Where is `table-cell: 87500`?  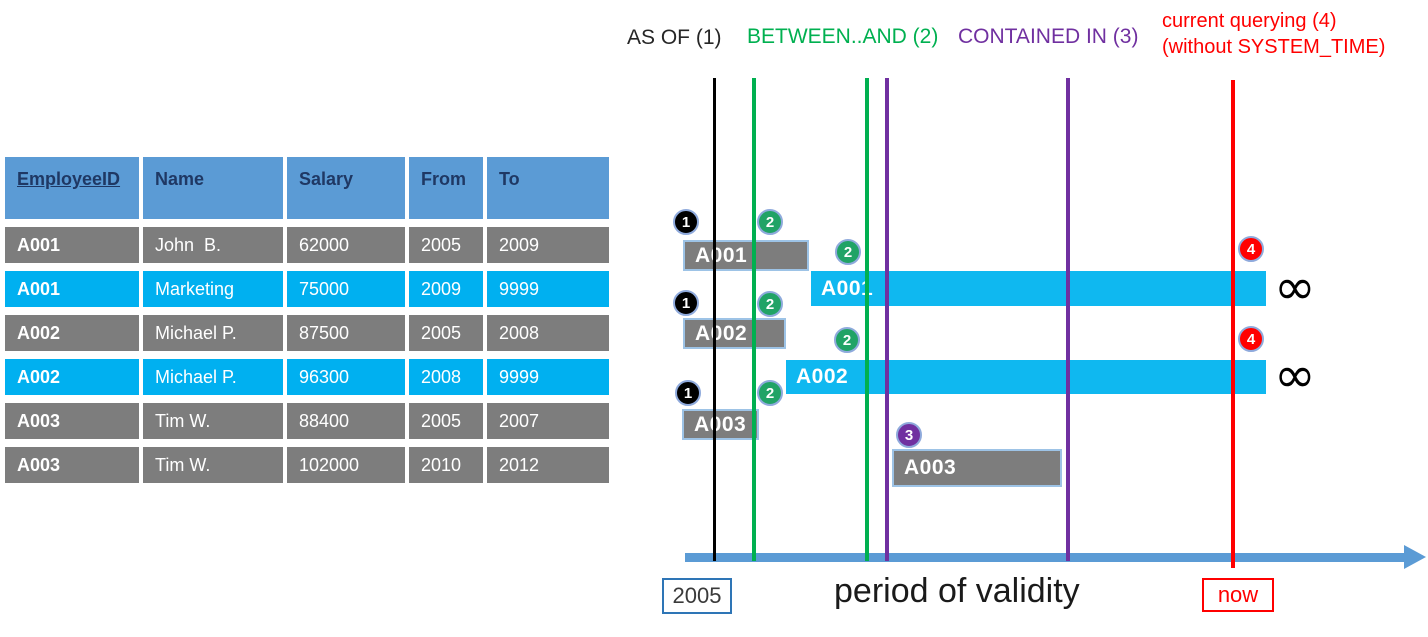
table-cell: 87500 is located at coordinates (346, 333).